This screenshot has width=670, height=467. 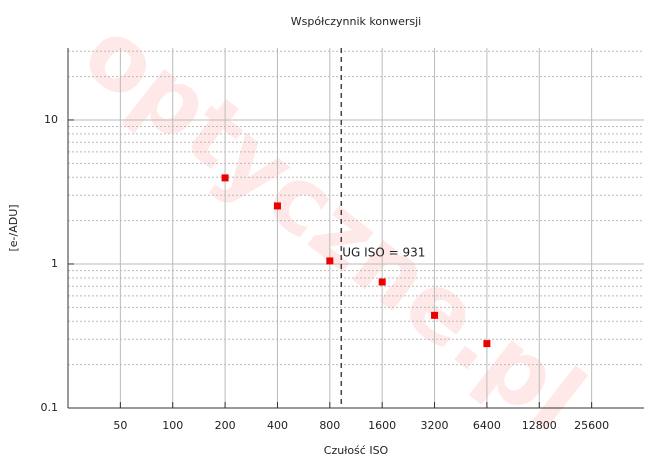 What do you see at coordinates (13, 227) in the screenshot?
I see `y-axis-label: [e-/ADU]` at bounding box center [13, 227].